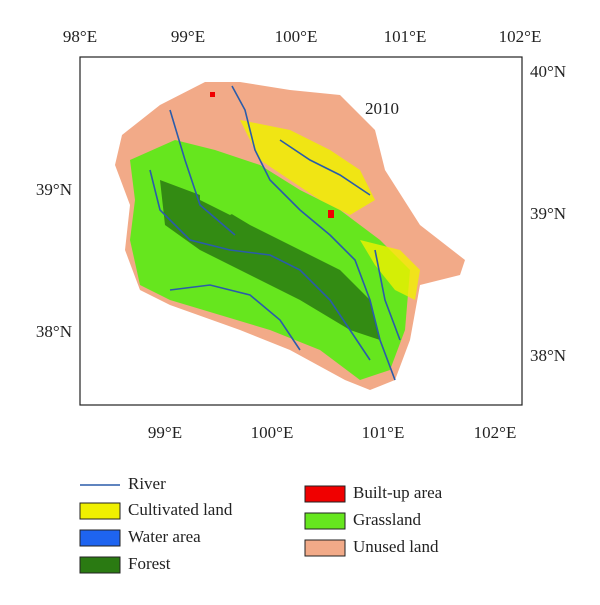 This screenshot has height=605, width=600. What do you see at coordinates (382, 108) in the screenshot?
I see `map-year: 2010` at bounding box center [382, 108].